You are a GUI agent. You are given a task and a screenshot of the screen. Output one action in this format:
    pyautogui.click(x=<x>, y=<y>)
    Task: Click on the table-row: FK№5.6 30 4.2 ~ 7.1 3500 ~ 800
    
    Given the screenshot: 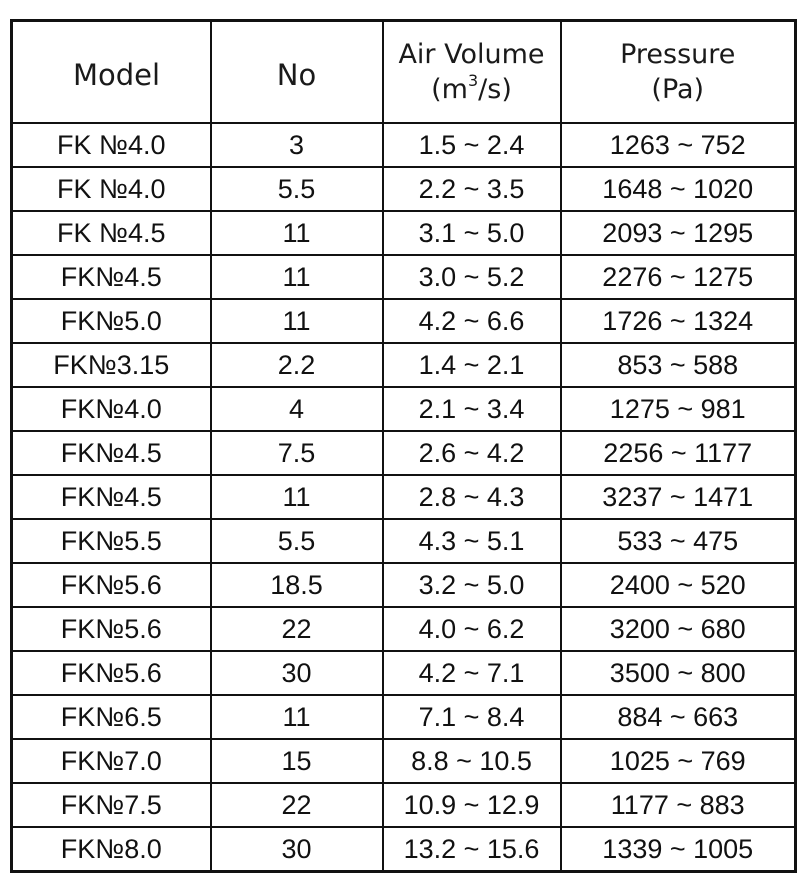 What is the action you would take?
    pyautogui.click(x=403, y=673)
    